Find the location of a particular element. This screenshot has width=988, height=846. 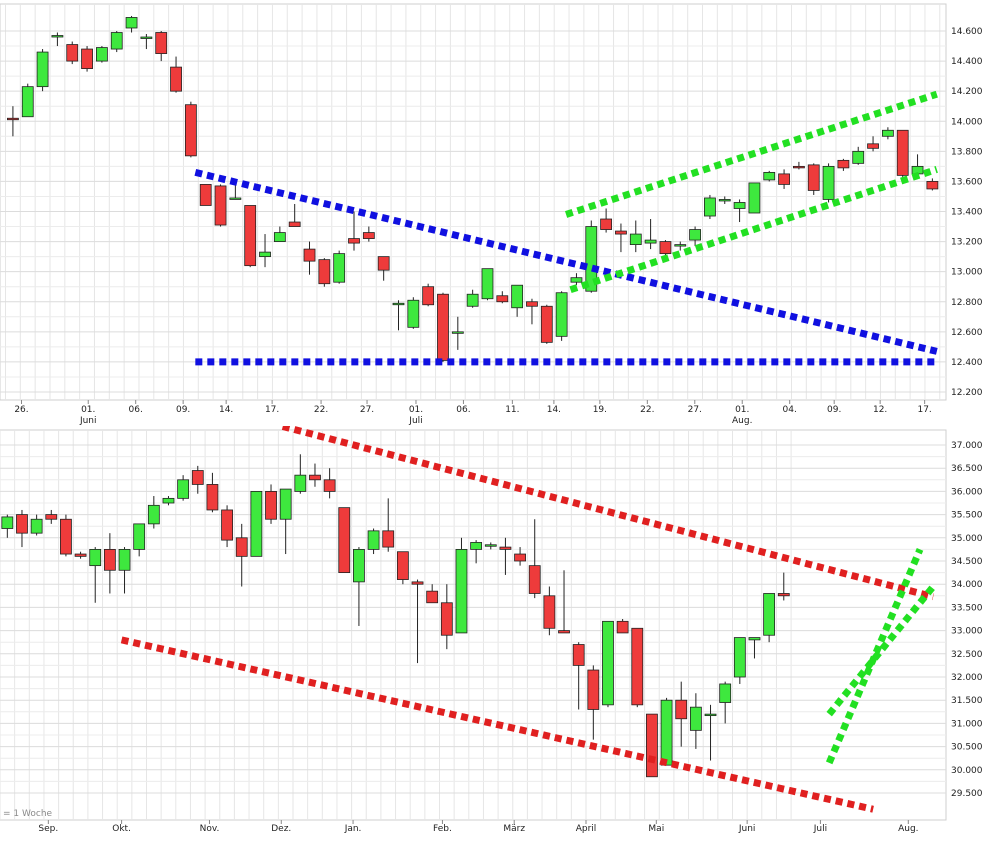

y-tick-label: 34.000 is located at coordinates (967, 585).